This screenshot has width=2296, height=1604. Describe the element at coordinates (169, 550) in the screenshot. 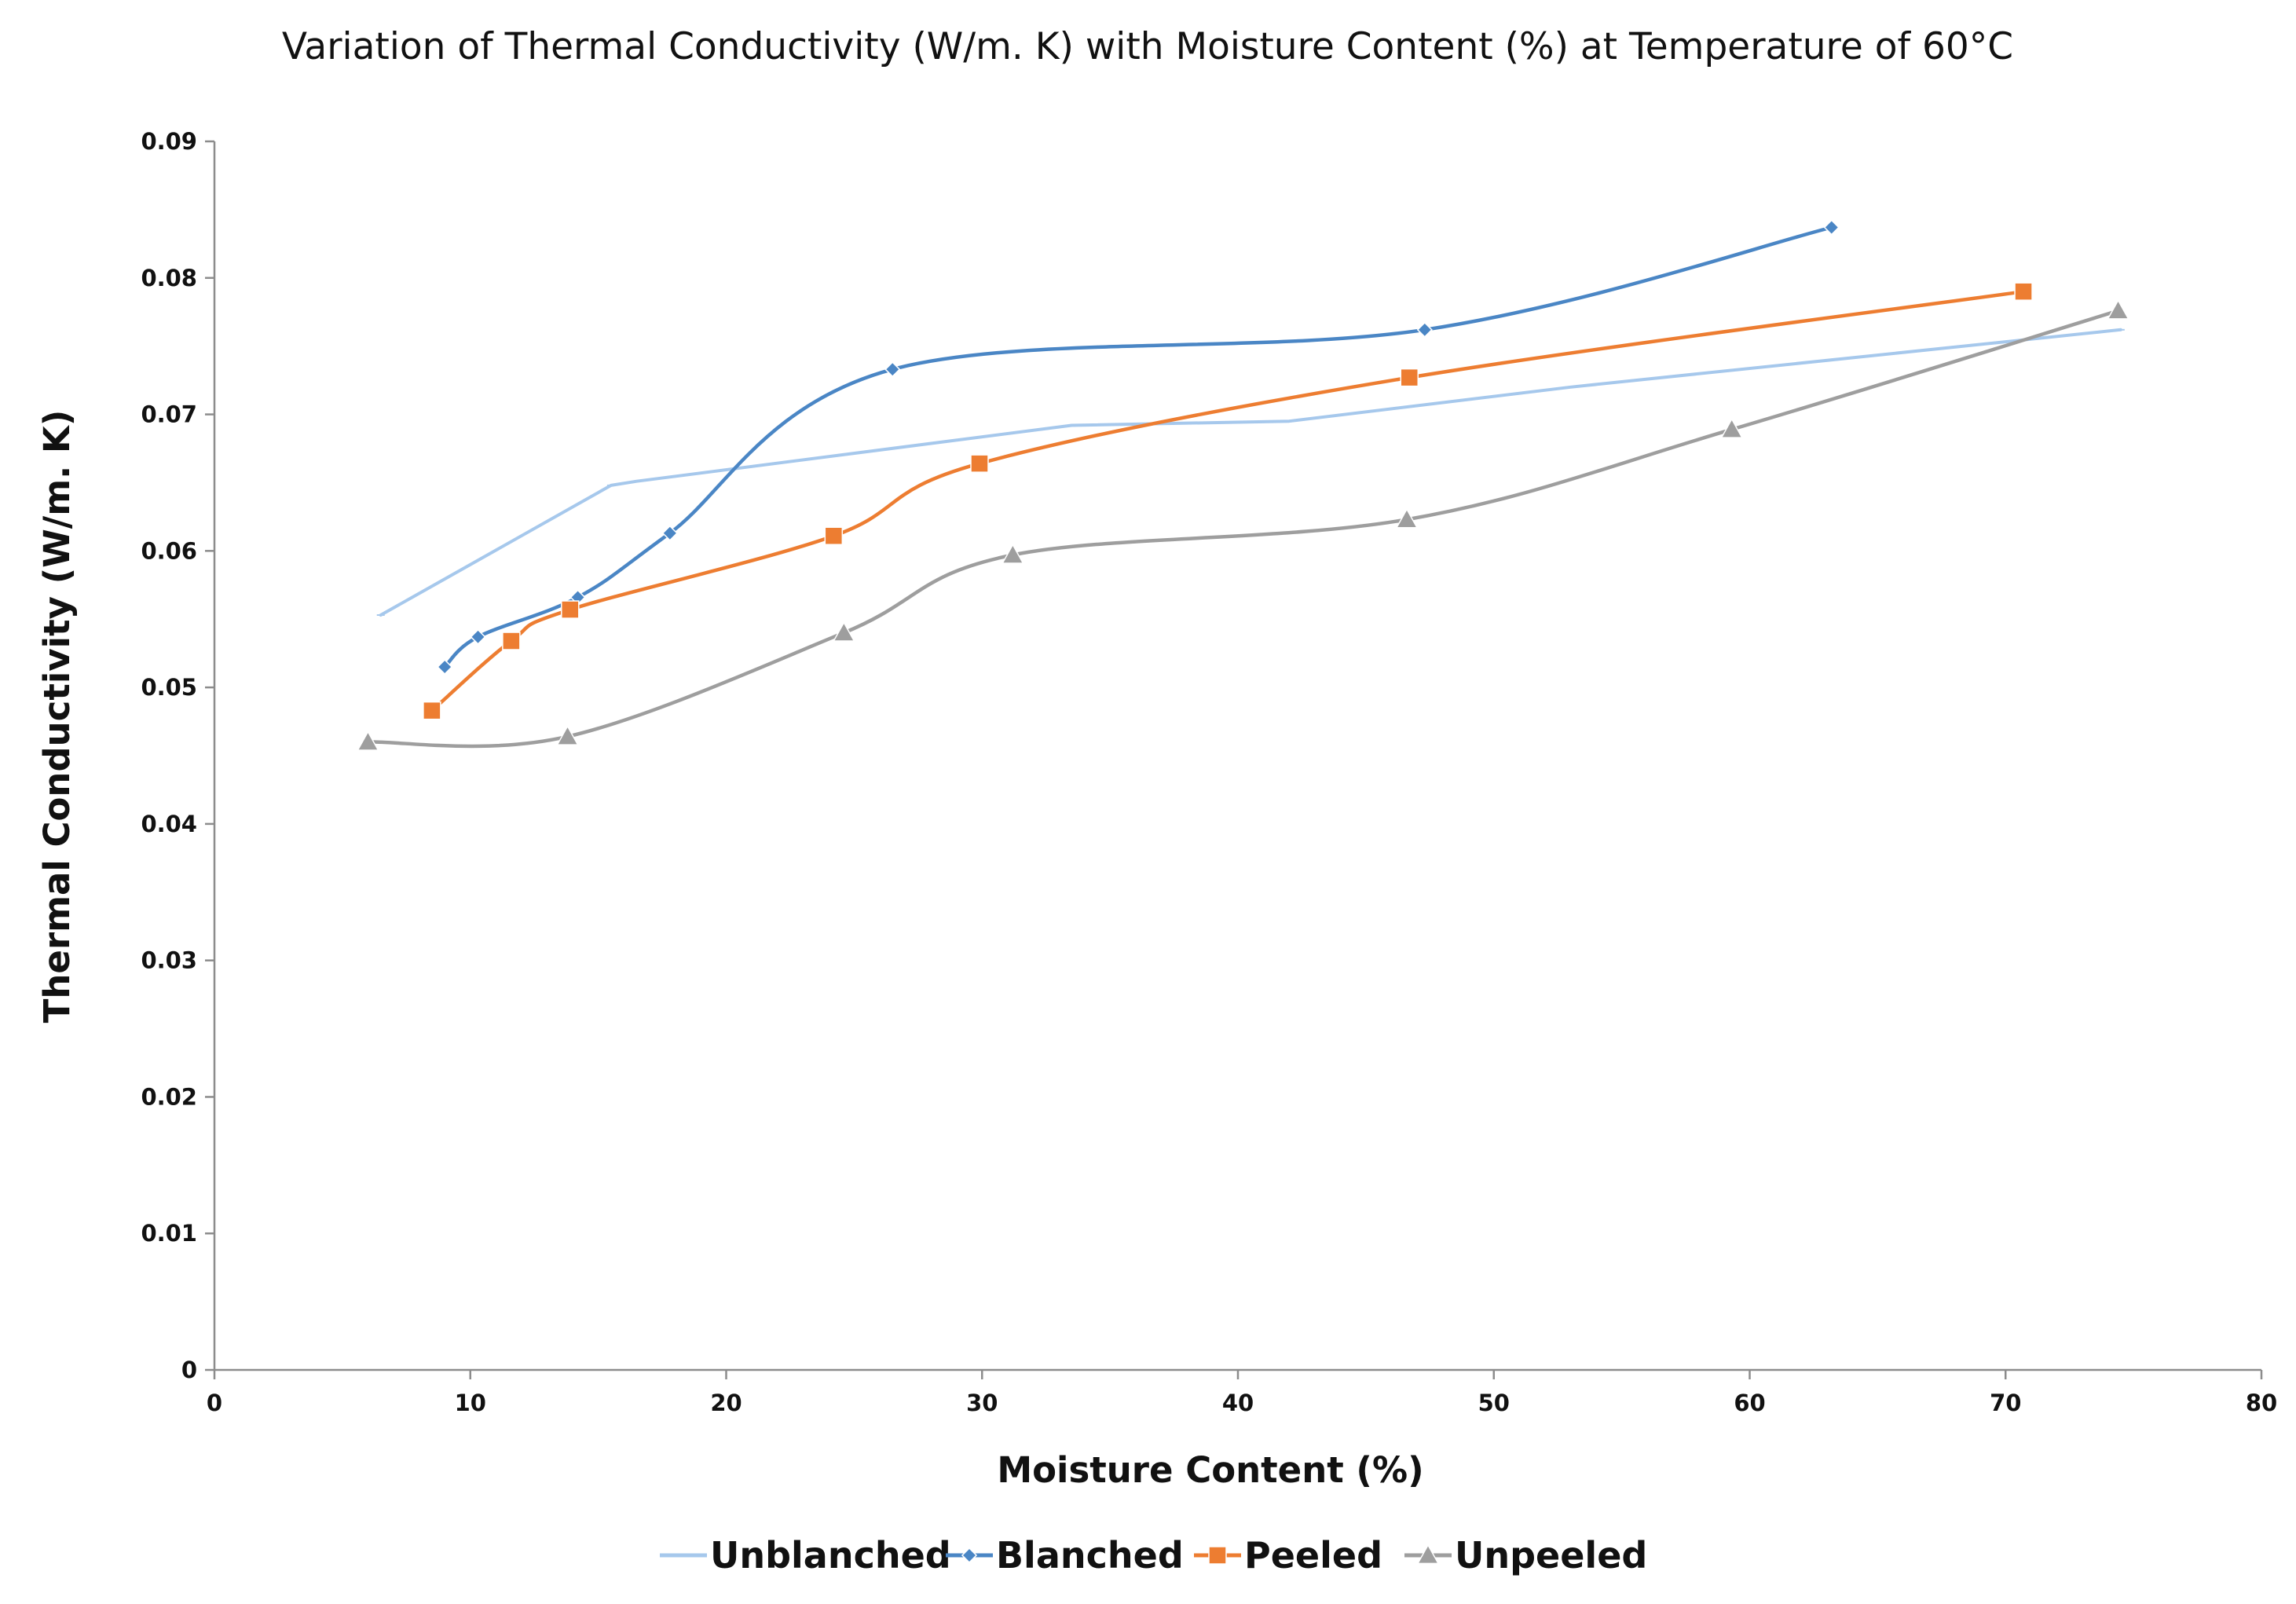

I see `y-tick-label: 0.06` at that location.